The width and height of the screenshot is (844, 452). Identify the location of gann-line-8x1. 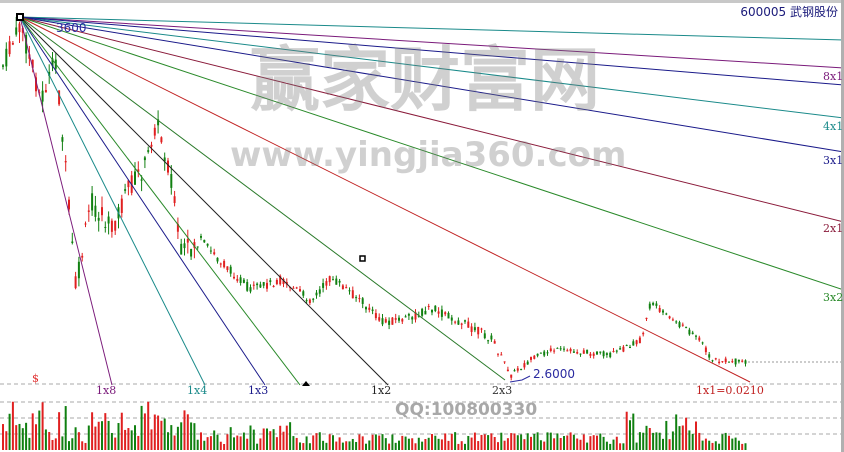
(431, 42).